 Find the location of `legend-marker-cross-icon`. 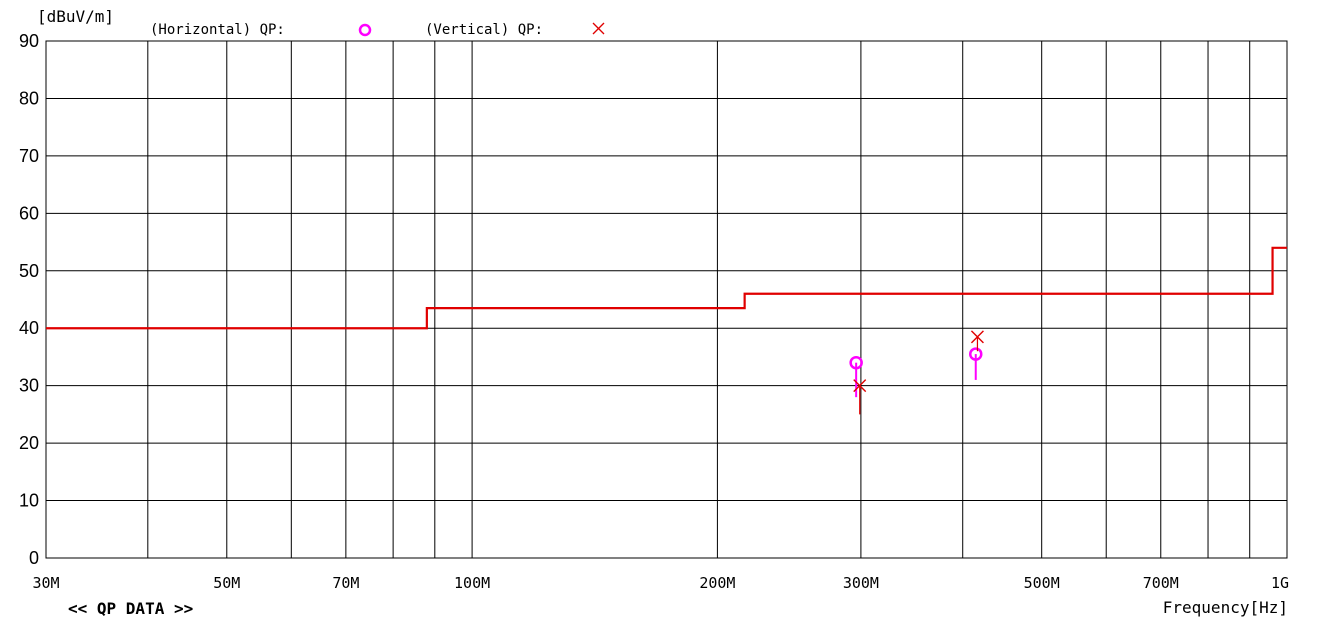

legend-marker-cross-icon is located at coordinates (598, 28).